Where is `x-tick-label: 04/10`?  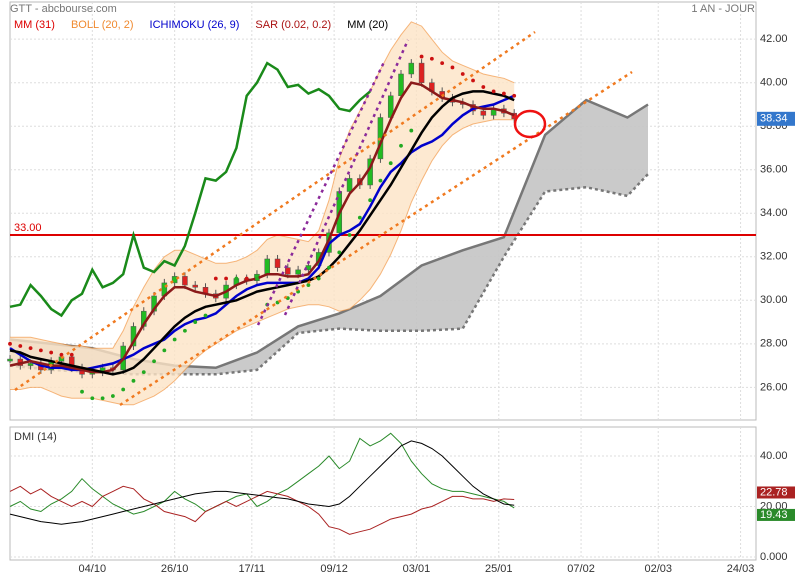 x-tick-label: 04/10 is located at coordinates (93, 569).